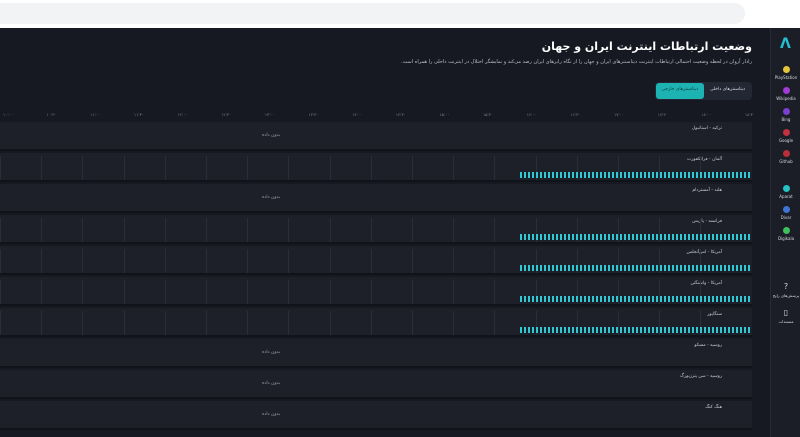  I want to click on location-row: روسیه - مسکو بدون داده, so click(376, 353).